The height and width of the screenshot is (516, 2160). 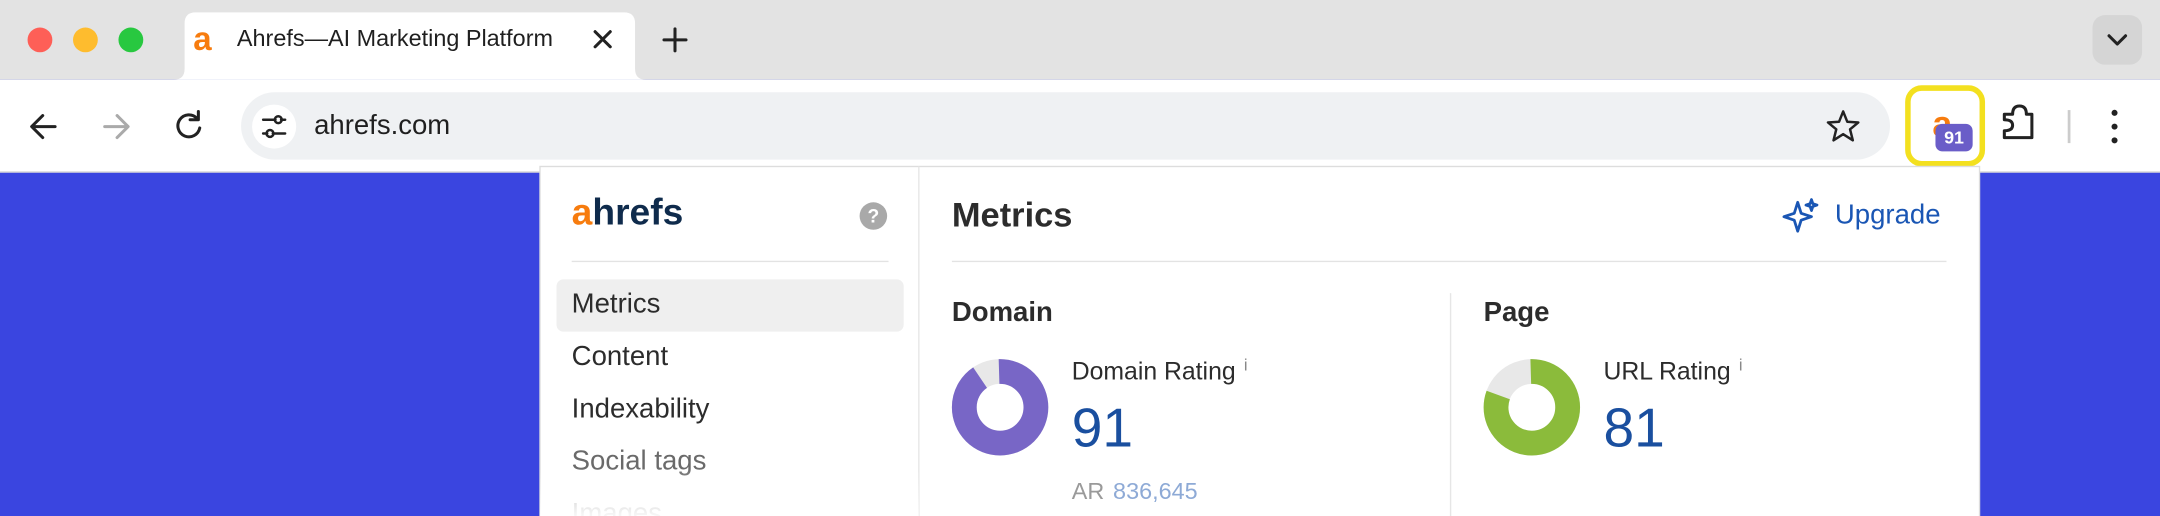 What do you see at coordinates (616, 303) in the screenshot?
I see `nav-item: Metrics` at bounding box center [616, 303].